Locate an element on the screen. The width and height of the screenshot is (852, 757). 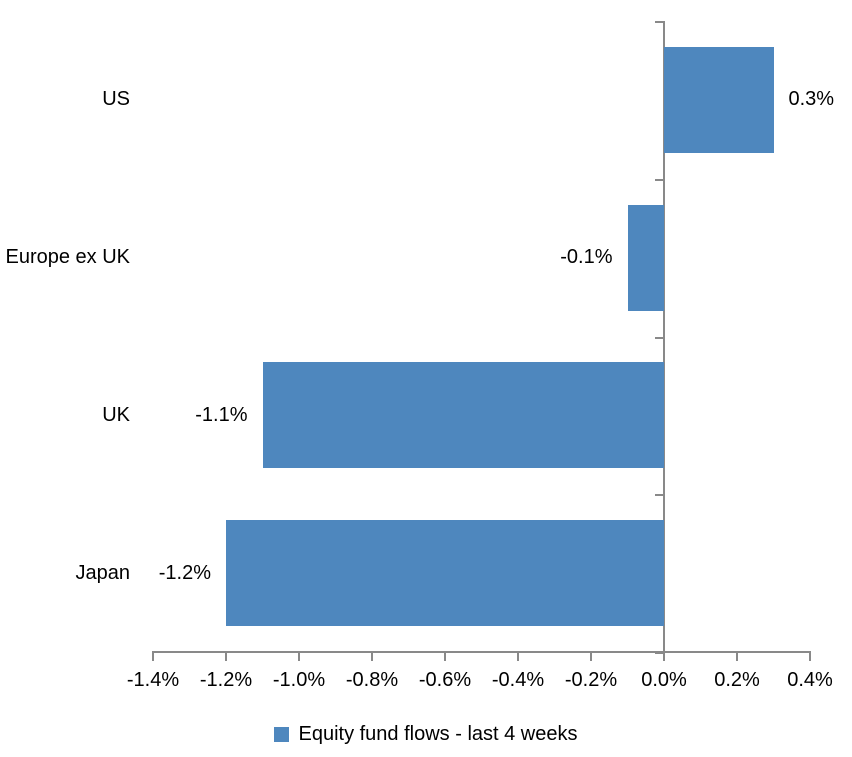
category-label: Europe ex UK is located at coordinates (67, 257).